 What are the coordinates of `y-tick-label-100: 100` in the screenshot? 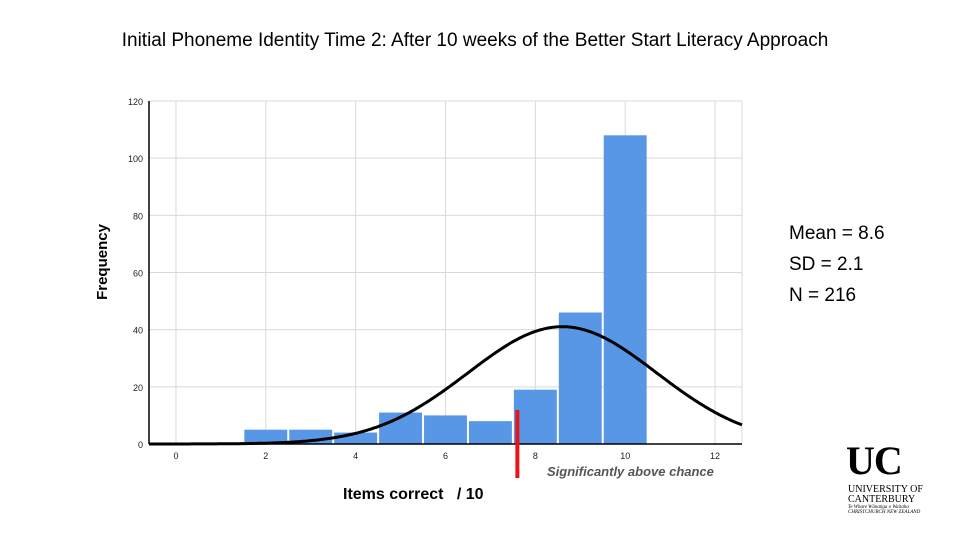 It's located at (135, 159).